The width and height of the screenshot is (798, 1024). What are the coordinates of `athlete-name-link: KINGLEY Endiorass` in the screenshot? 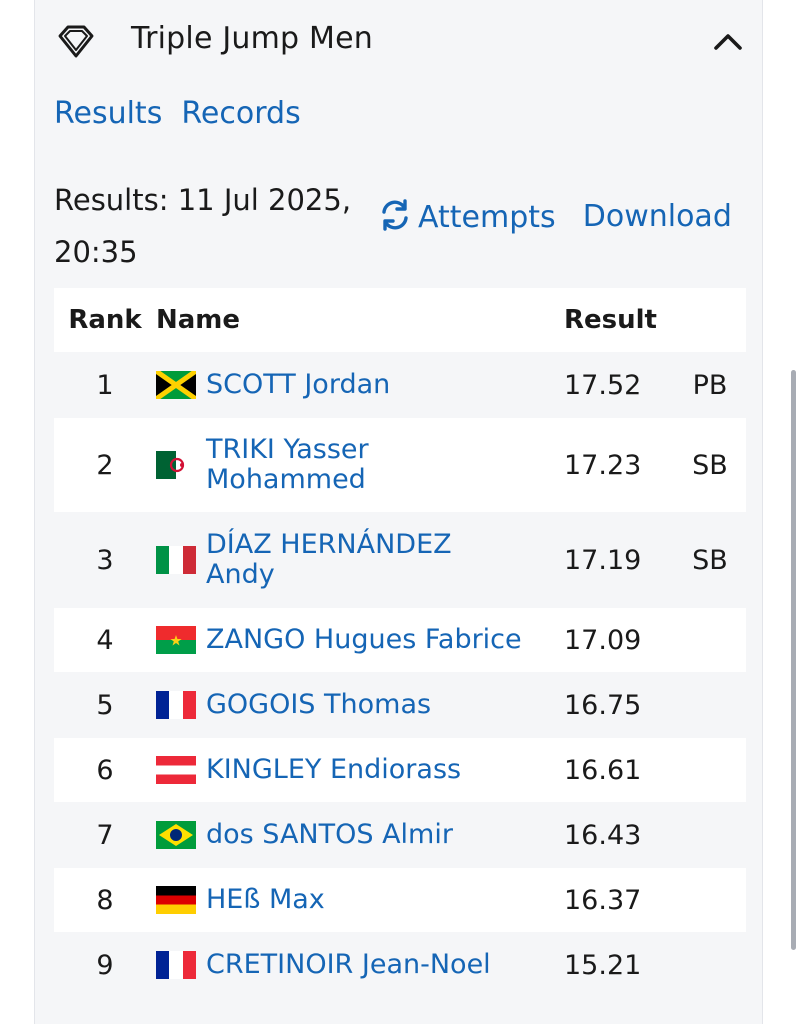 It's located at (334, 769).